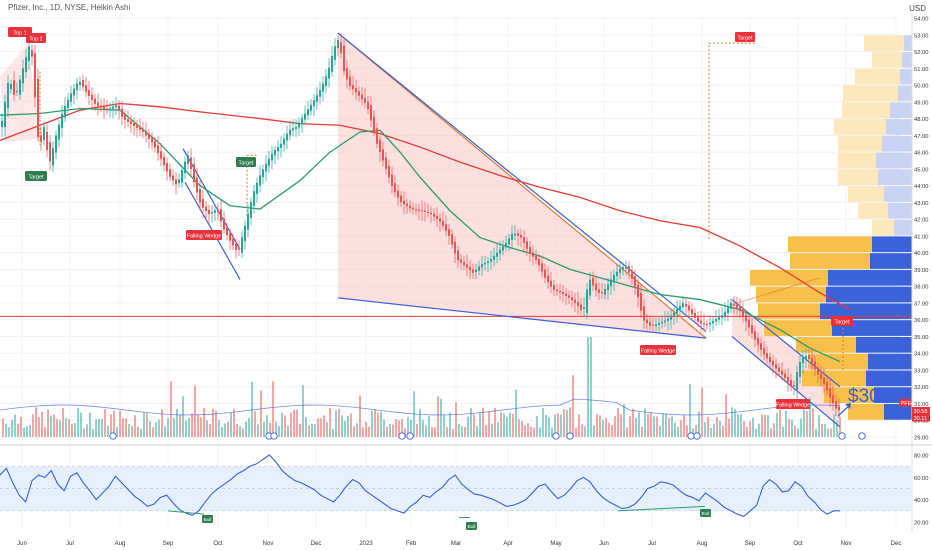  What do you see at coordinates (207, 519) in the screenshot?
I see `rsi-annotation-box` at bounding box center [207, 519].